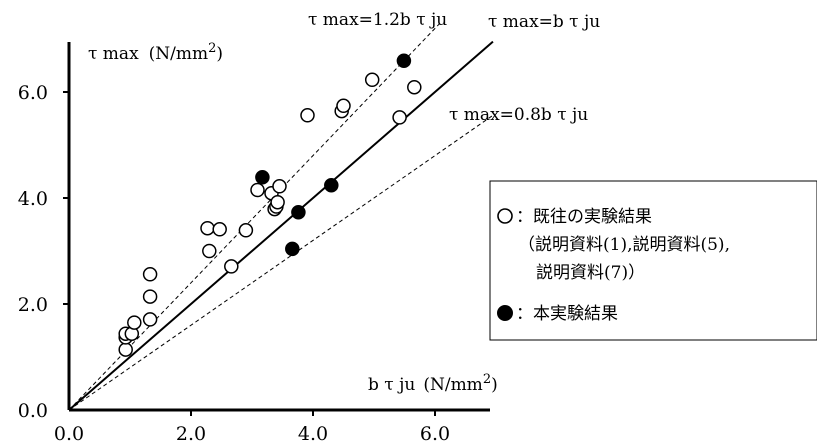 The height and width of the screenshot is (448, 817). What do you see at coordinates (433, 383) in the screenshot?
I see `x-axis-label: b τ ju (N/mm2)` at bounding box center [433, 383].